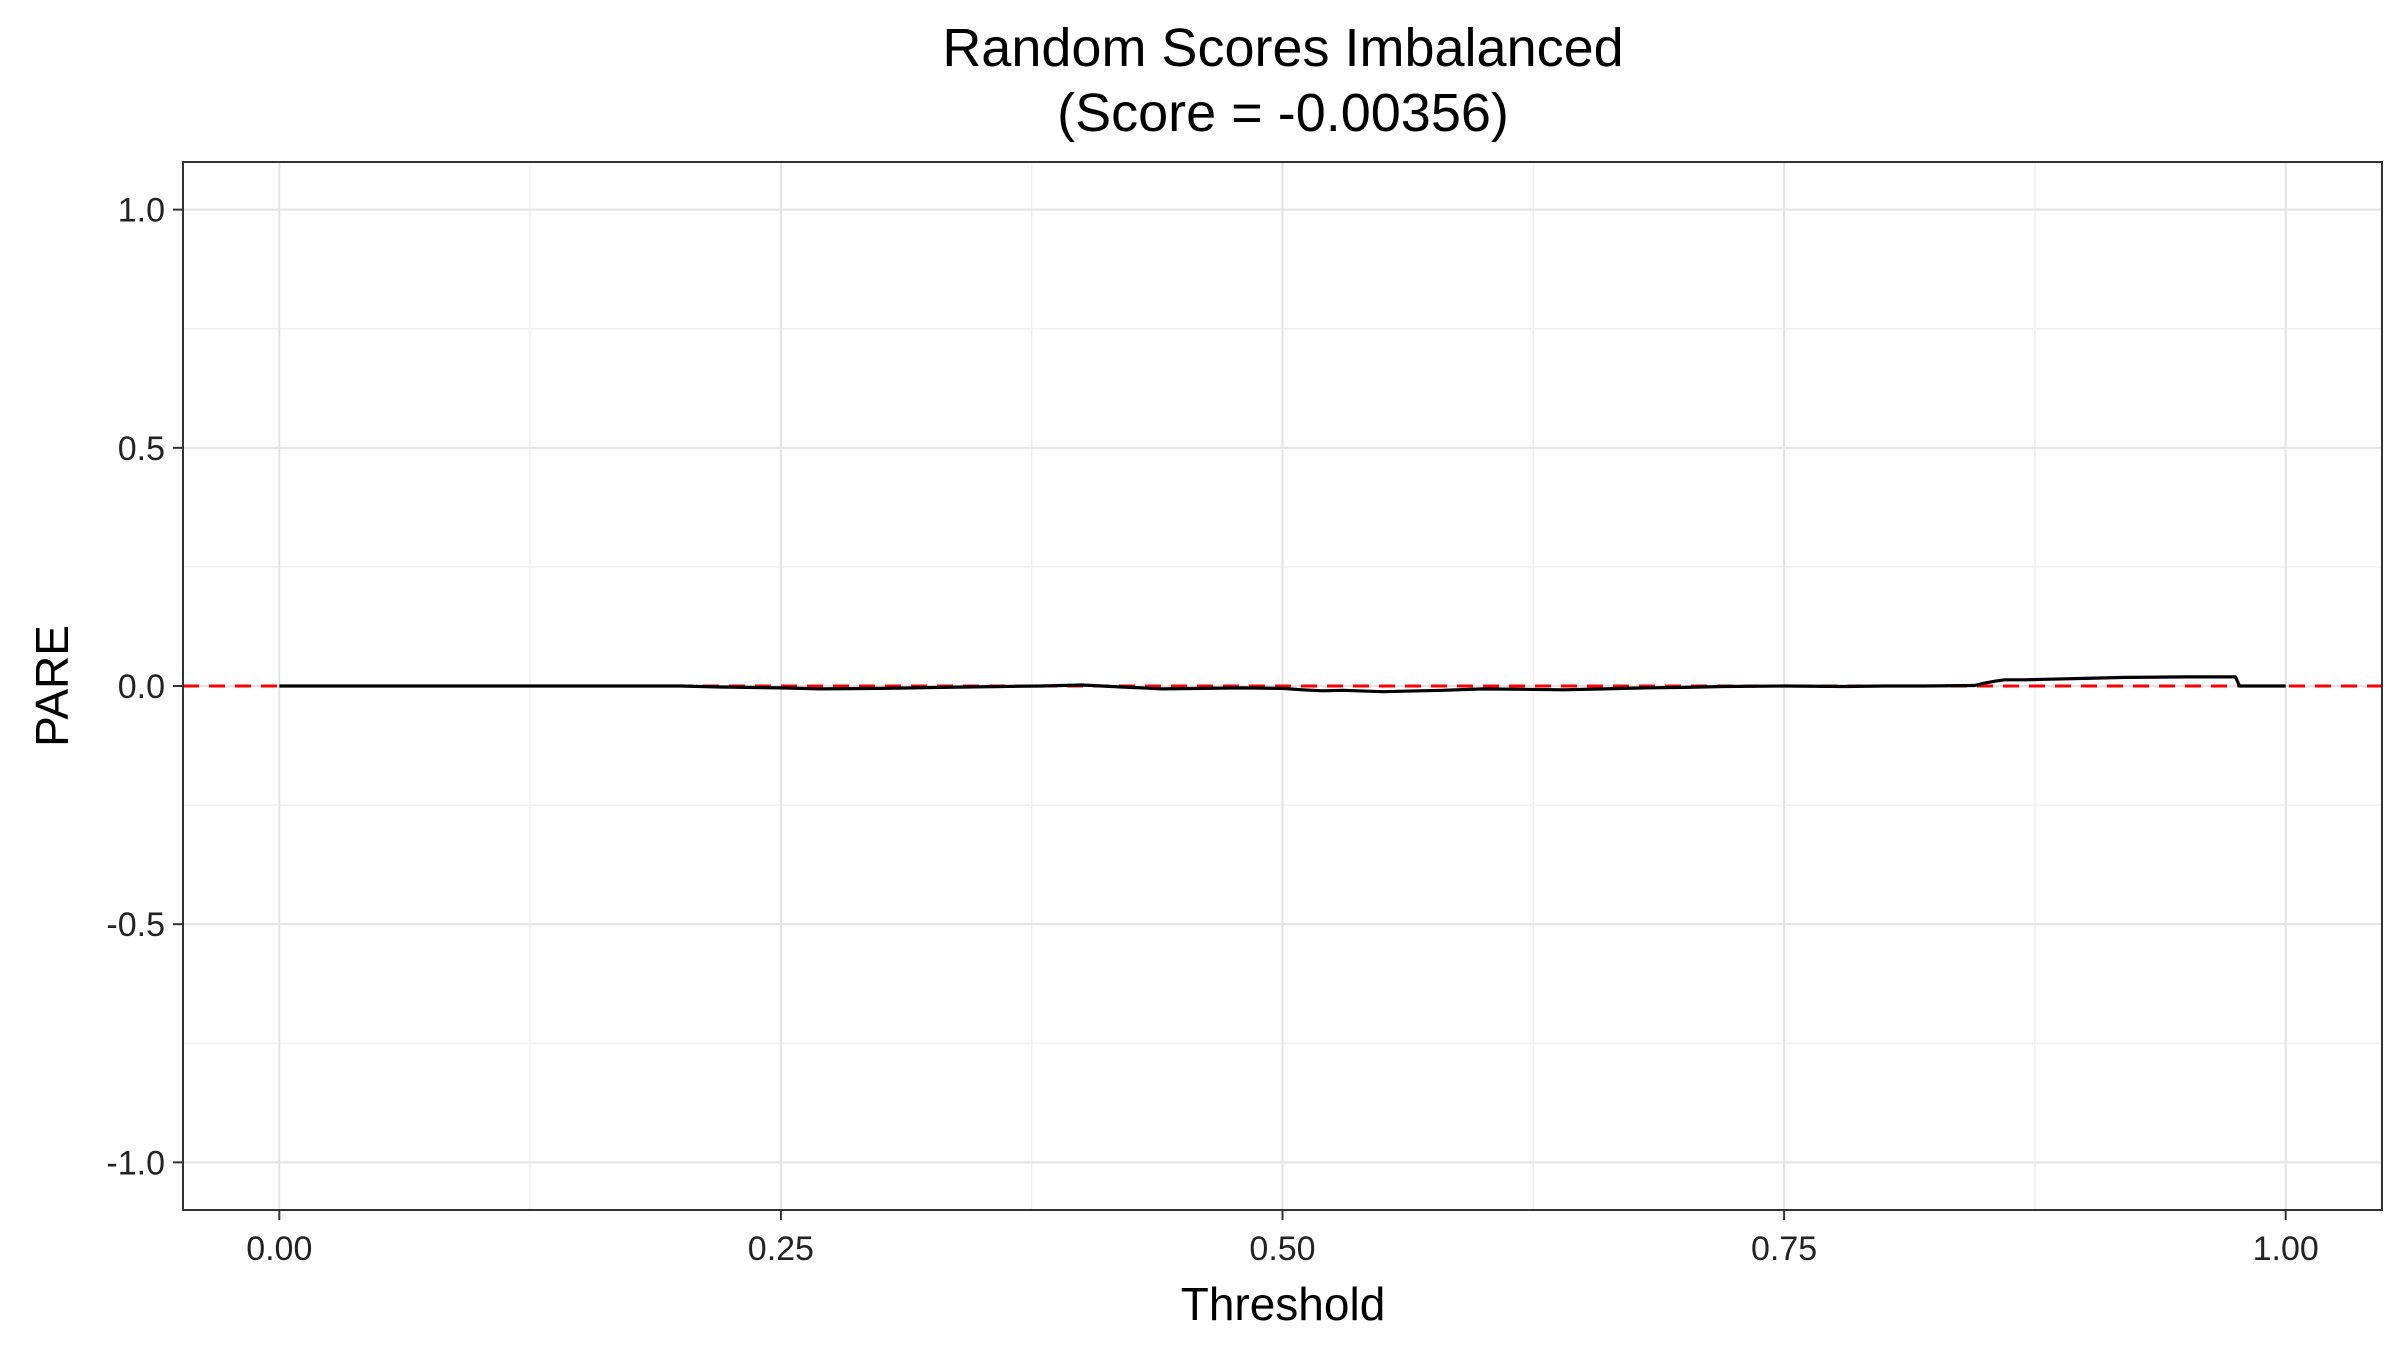 The height and width of the screenshot is (1350, 2400). I want to click on y-tick-label: -0.5, so click(135, 925).